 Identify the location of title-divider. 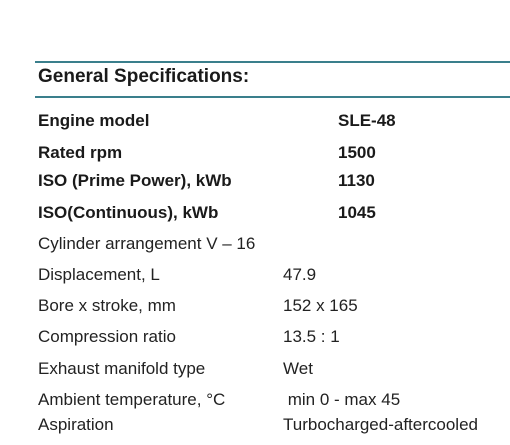
(272, 97).